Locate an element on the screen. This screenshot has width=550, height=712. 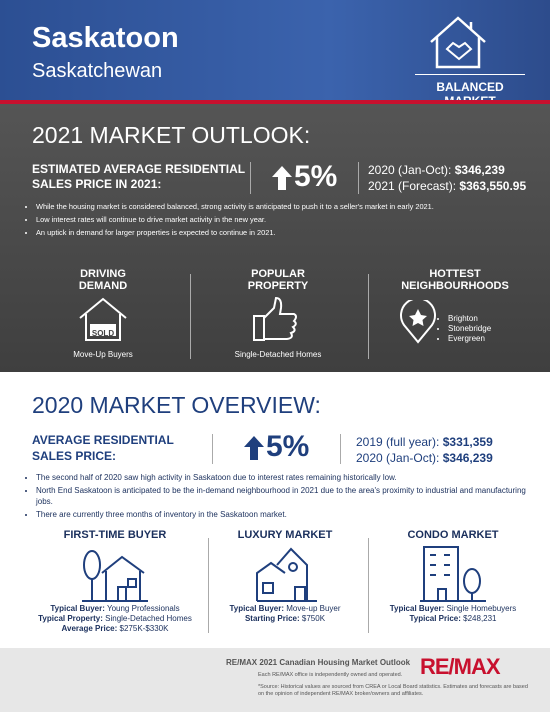
stat-caption: Move-Up Buyers is located at coordinates (103, 354).